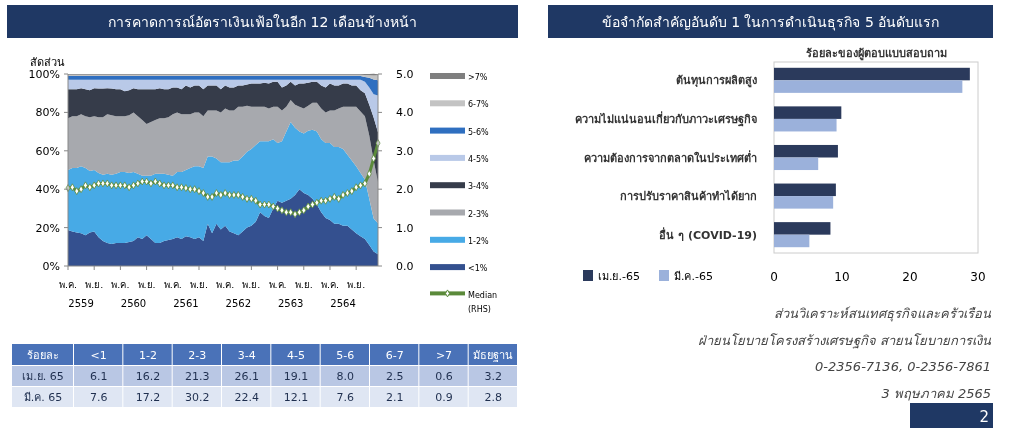  I want to click on y-tick-label: 40%, so click(47, 190).